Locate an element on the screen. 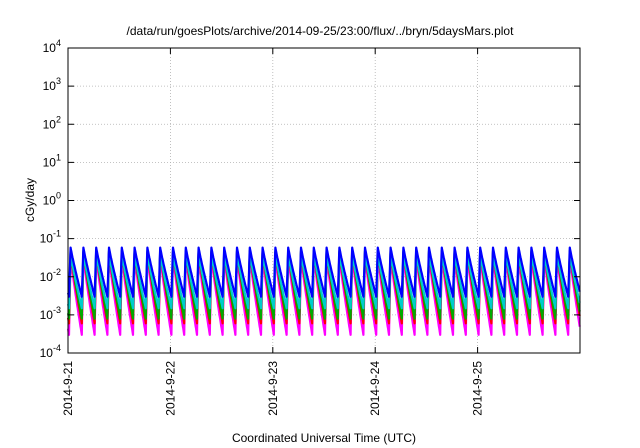 The height and width of the screenshot is (448, 640). y-tick-label: 10⁻⁴ is located at coordinates (50, 351).